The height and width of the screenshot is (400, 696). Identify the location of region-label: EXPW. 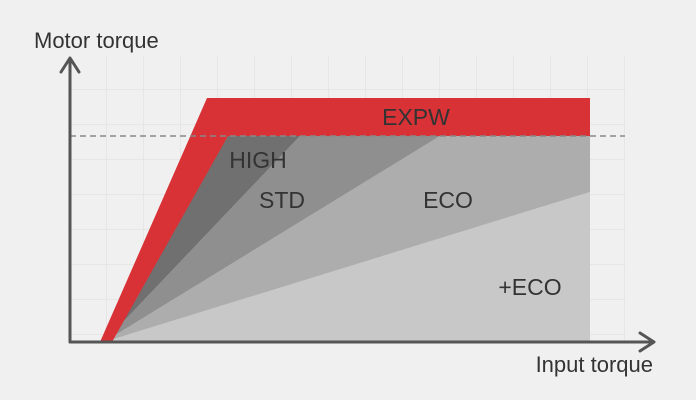
(416, 117).